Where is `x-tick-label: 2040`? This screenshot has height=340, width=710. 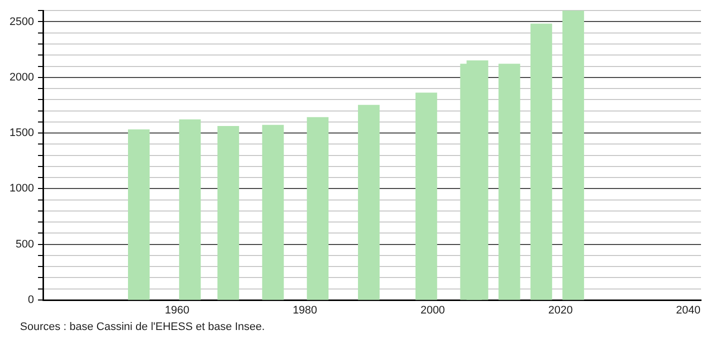
x-tick-label: 2040 is located at coordinates (688, 310).